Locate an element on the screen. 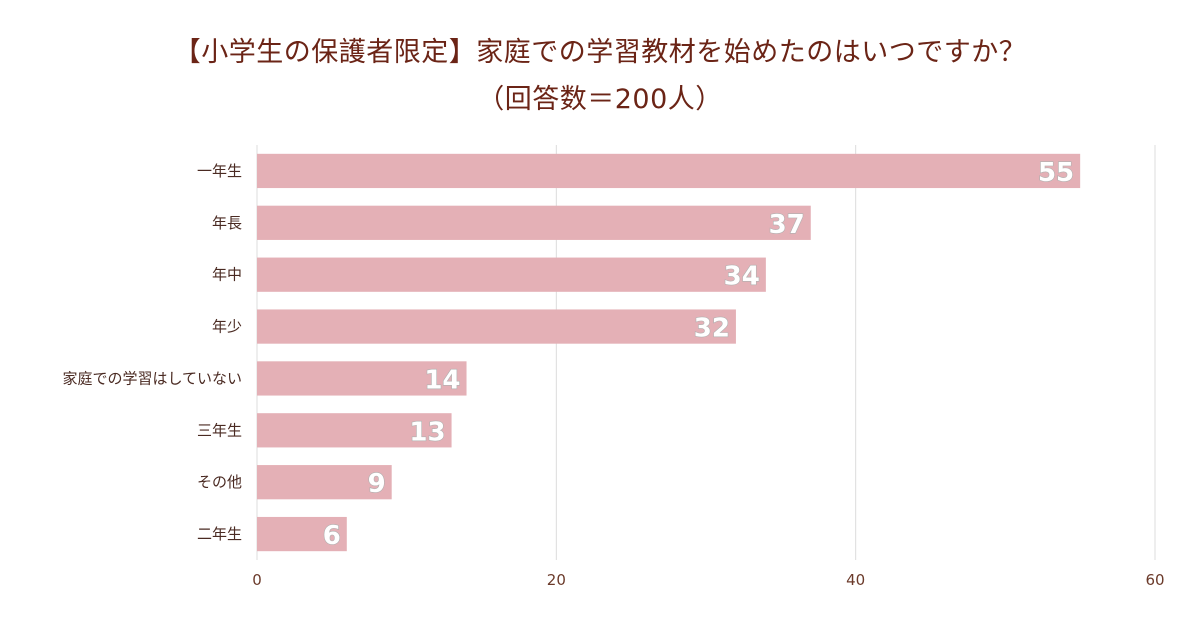 The width and height of the screenshot is (1200, 630). value-label: 13 is located at coordinates (427, 432).